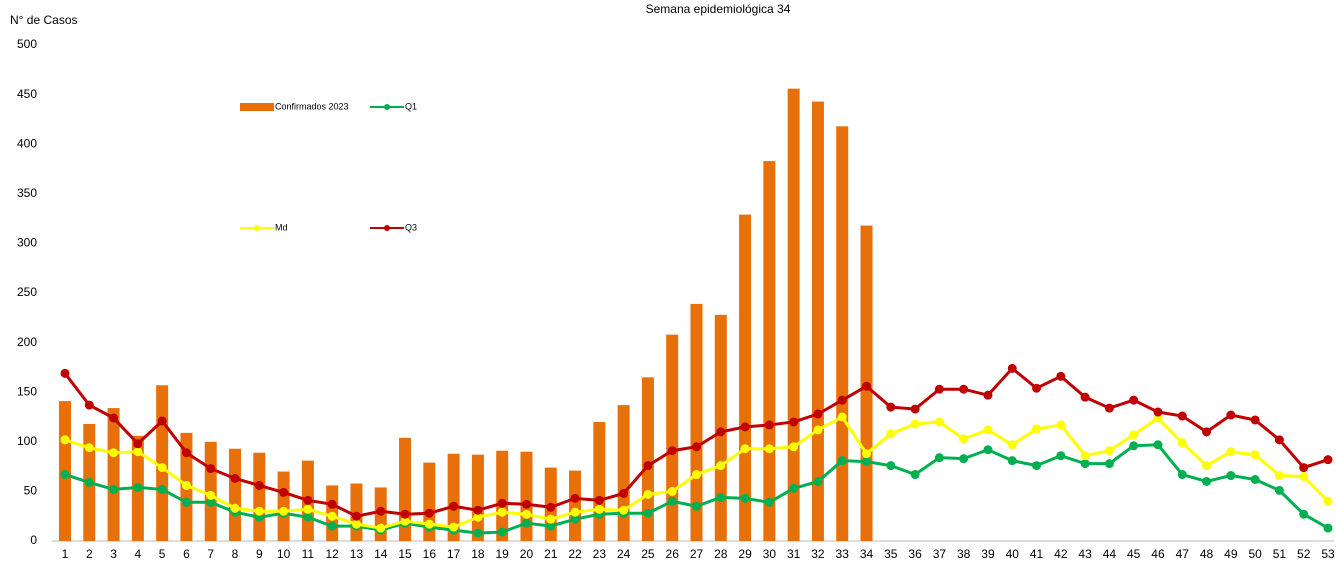  What do you see at coordinates (27, 243) in the screenshot?
I see `y-tick-label: 300` at bounding box center [27, 243].